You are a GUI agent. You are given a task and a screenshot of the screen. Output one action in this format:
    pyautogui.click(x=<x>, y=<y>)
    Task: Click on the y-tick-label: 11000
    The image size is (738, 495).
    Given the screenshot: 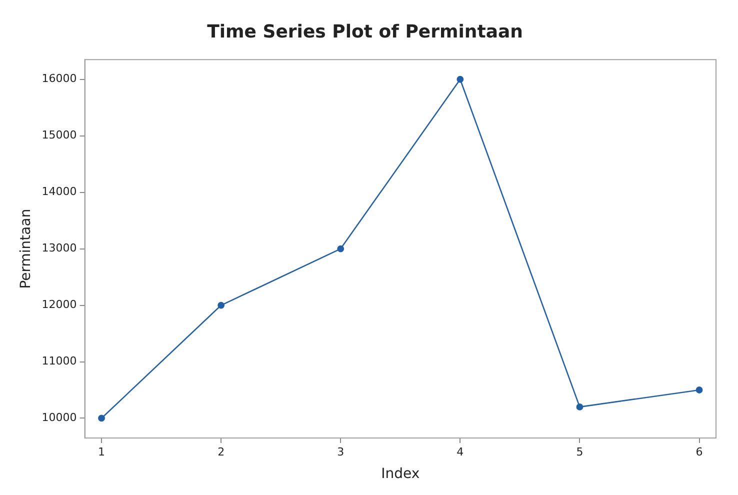 What is the action you would take?
    pyautogui.click(x=59, y=361)
    